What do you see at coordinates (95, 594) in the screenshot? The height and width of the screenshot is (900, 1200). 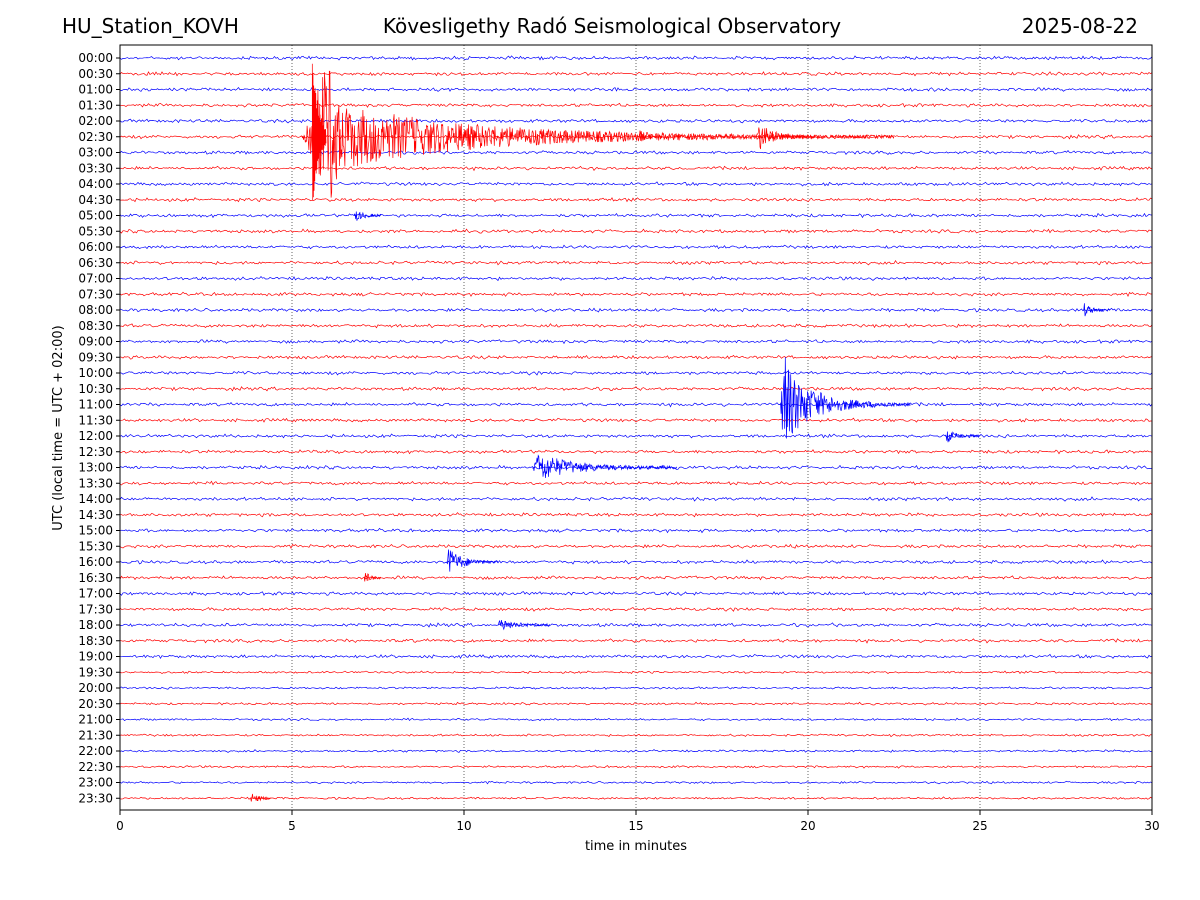 I see `y-tick-label: 17:00` at bounding box center [95, 594].